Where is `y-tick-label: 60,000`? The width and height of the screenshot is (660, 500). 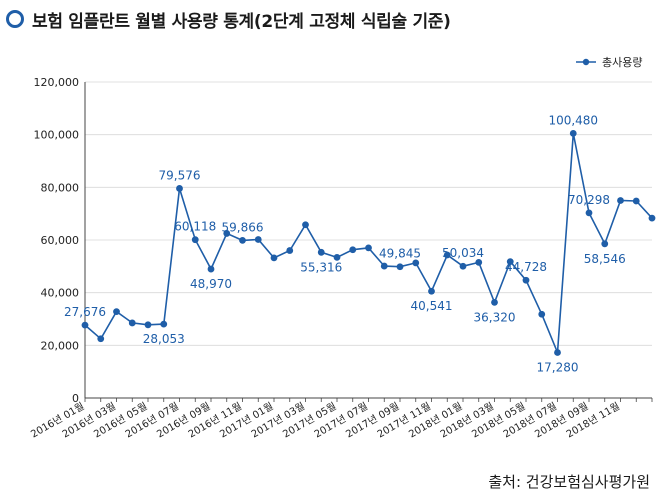
y-tick-label: 60,000 is located at coordinates (60, 240).